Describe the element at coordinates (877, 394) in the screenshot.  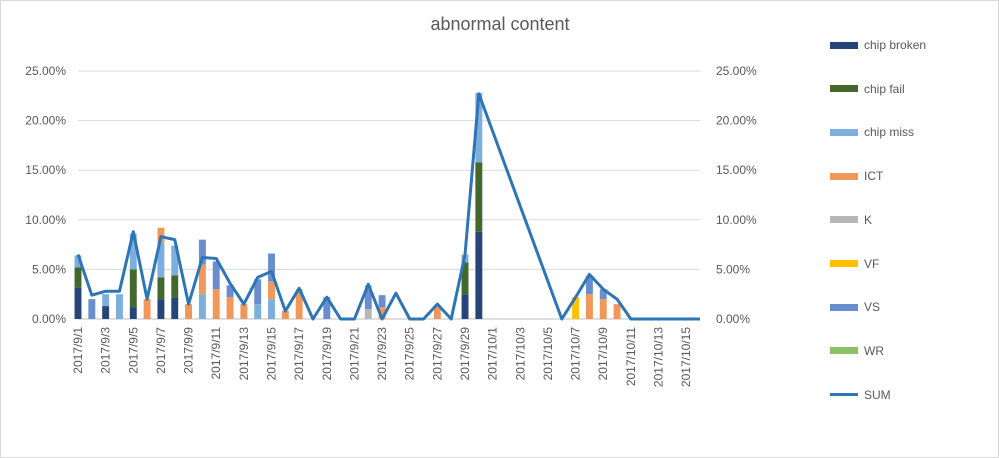
I see `legend-label: SUM` at that location.